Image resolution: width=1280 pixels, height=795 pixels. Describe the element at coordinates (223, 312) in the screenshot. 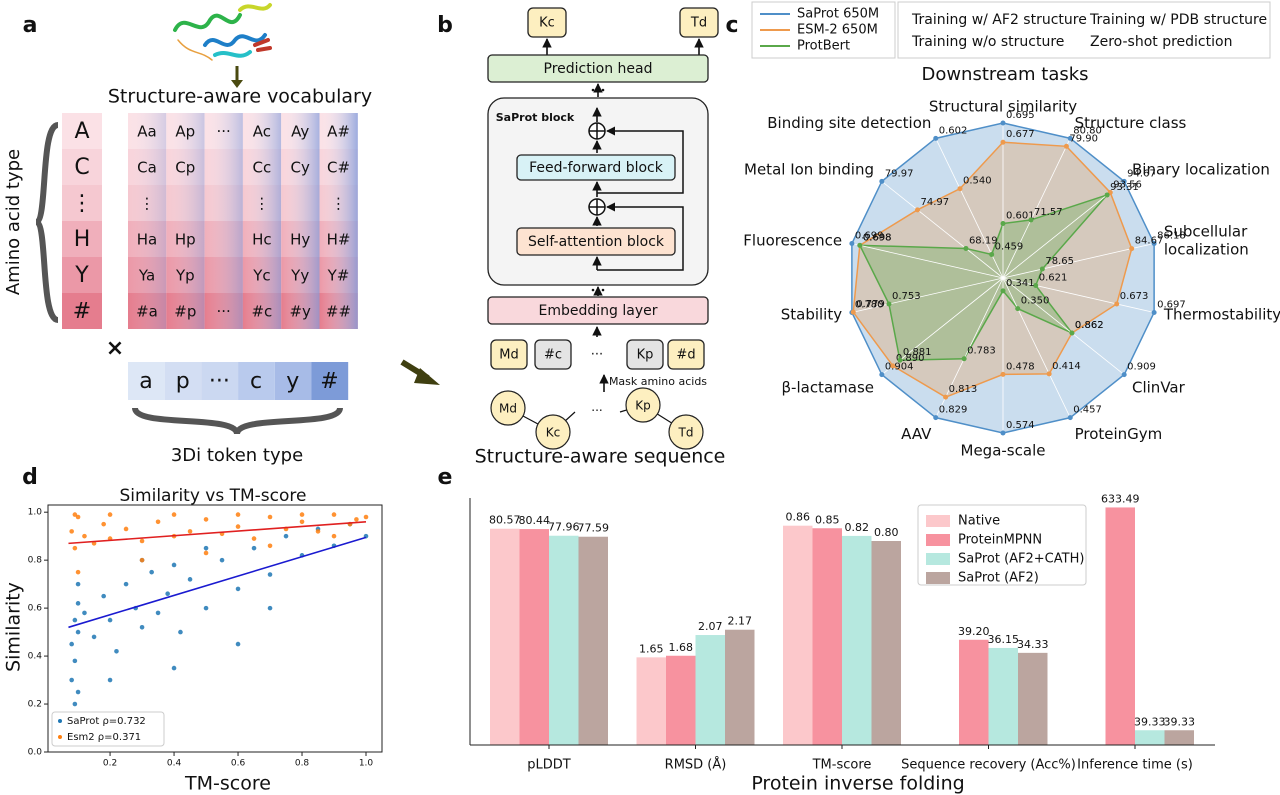

I see `vocab-token: ···` at that location.